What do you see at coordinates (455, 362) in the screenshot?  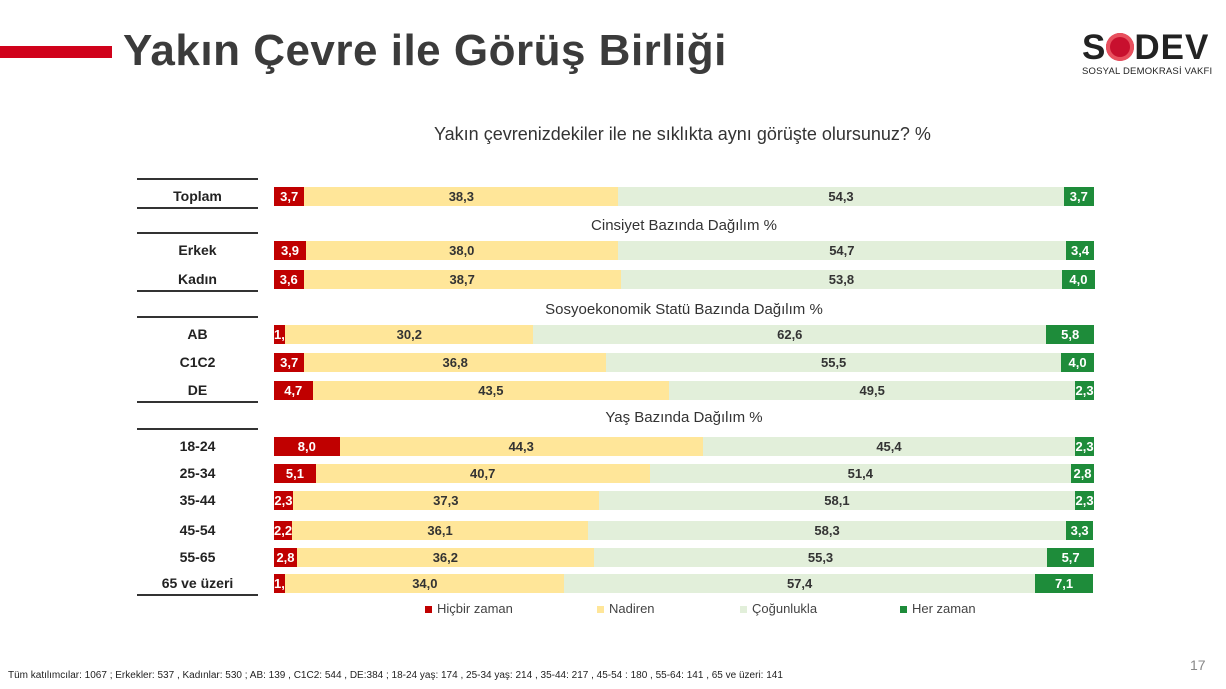 I see `bar-segment-nadiren: 36,8` at bounding box center [455, 362].